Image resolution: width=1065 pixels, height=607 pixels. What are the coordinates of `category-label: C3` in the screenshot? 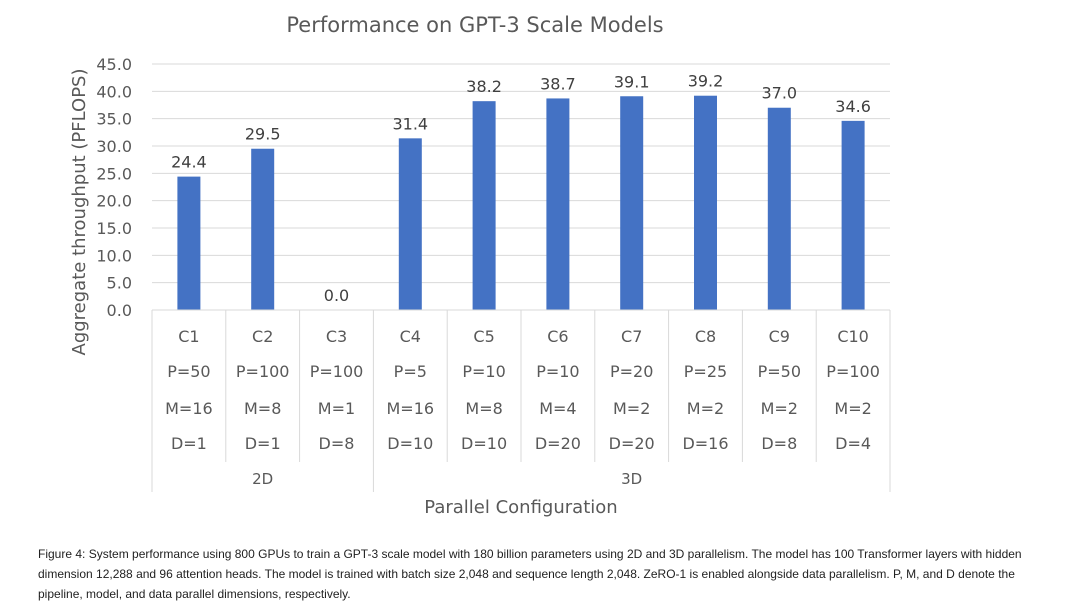 It's located at (336, 336).